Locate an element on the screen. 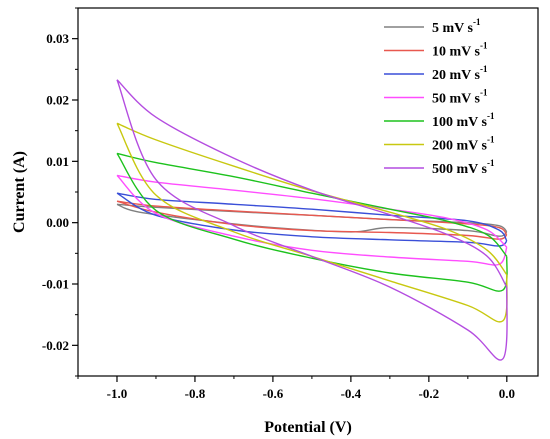 The image size is (550, 439). y-tick-label: -0.02 is located at coordinates (55, 345).